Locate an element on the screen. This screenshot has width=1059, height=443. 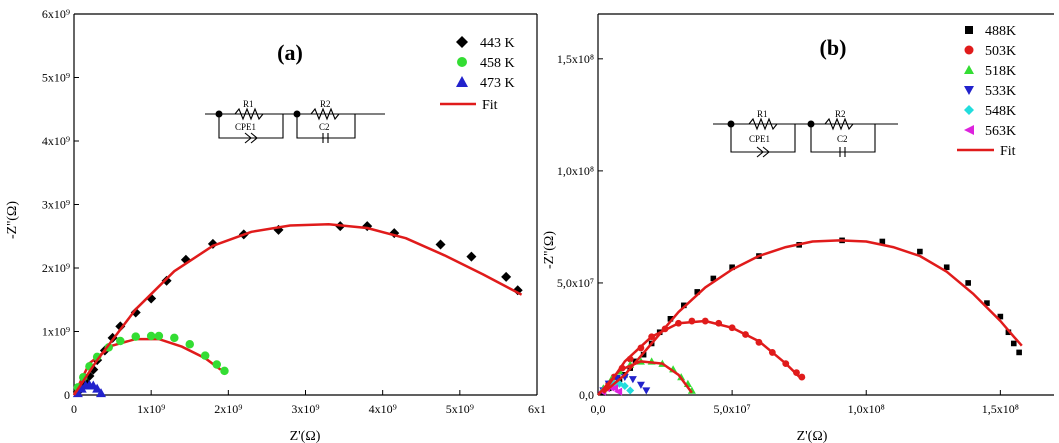
circuit-resistor-b-r2 is located at coordinates (839, 124).